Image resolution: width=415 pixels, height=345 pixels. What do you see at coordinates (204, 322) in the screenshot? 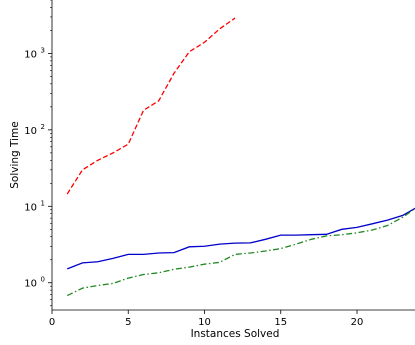
I see `x-tick-label: 10` at bounding box center [204, 322].